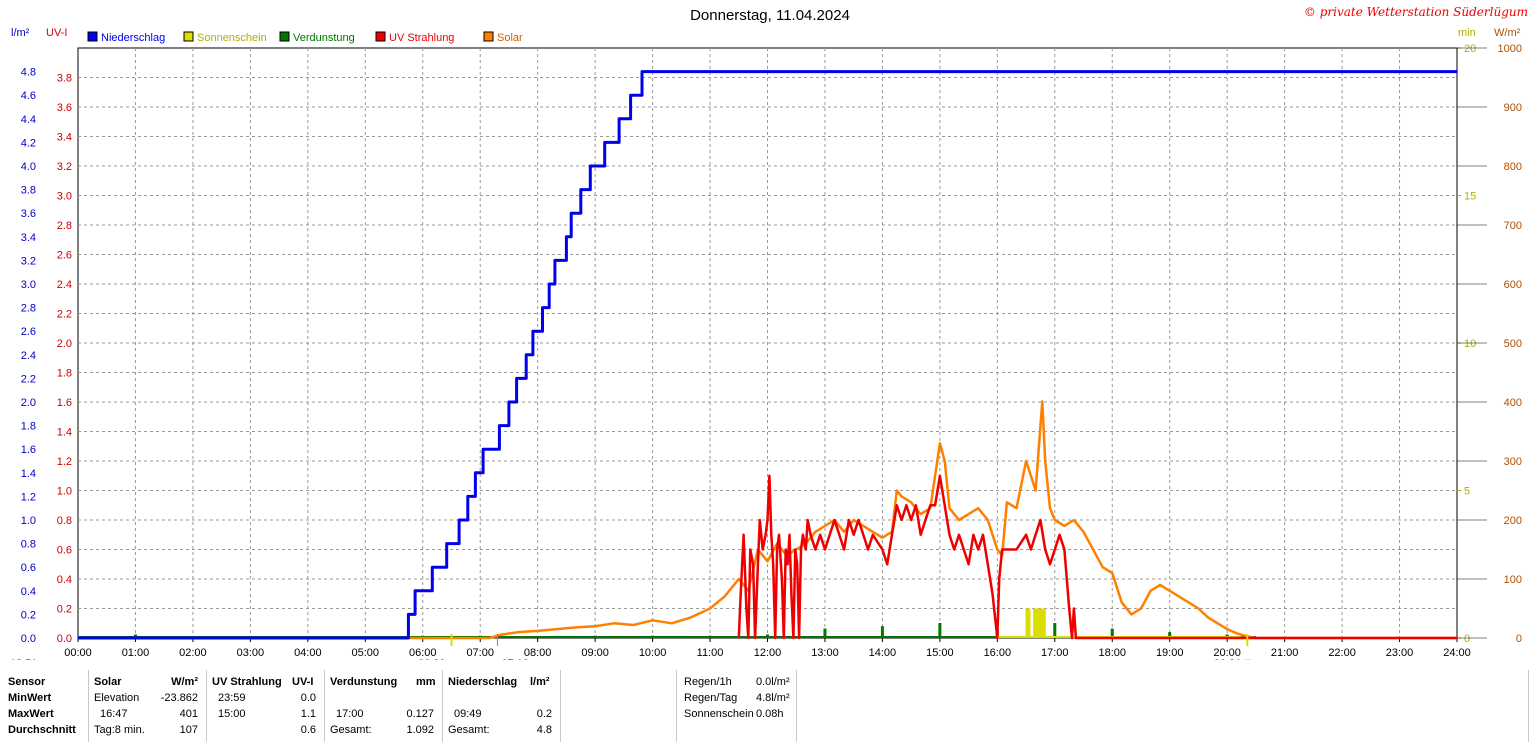 Image resolution: width=1536 pixels, height=742 pixels. Describe the element at coordinates (64, 374) in the screenshot. I see `uv-tick-label: 1.8` at that location.